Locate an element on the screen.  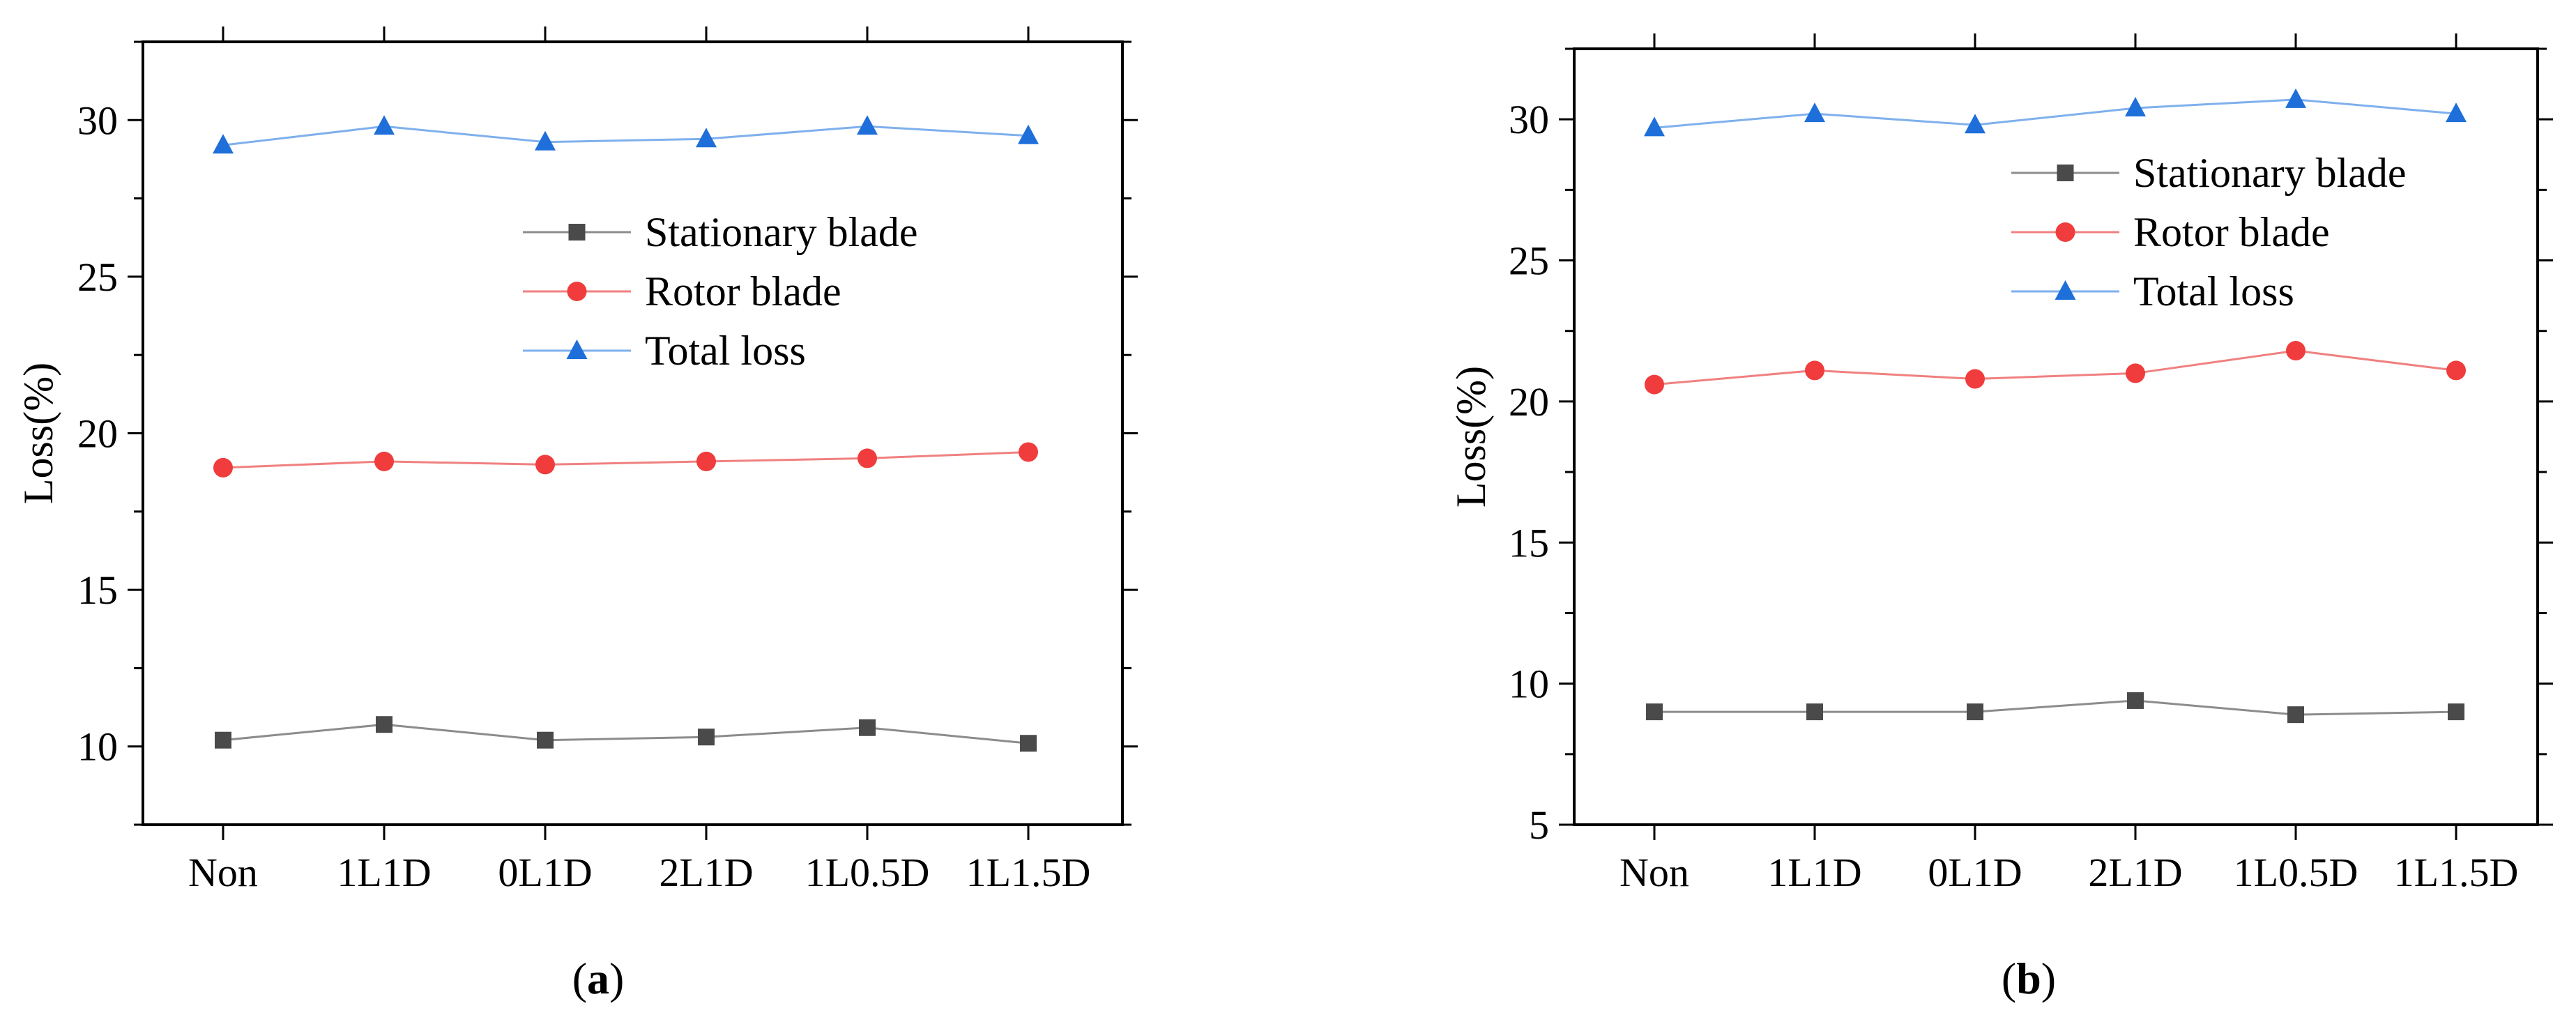
caption-letter: a is located at coordinates (598, 978).